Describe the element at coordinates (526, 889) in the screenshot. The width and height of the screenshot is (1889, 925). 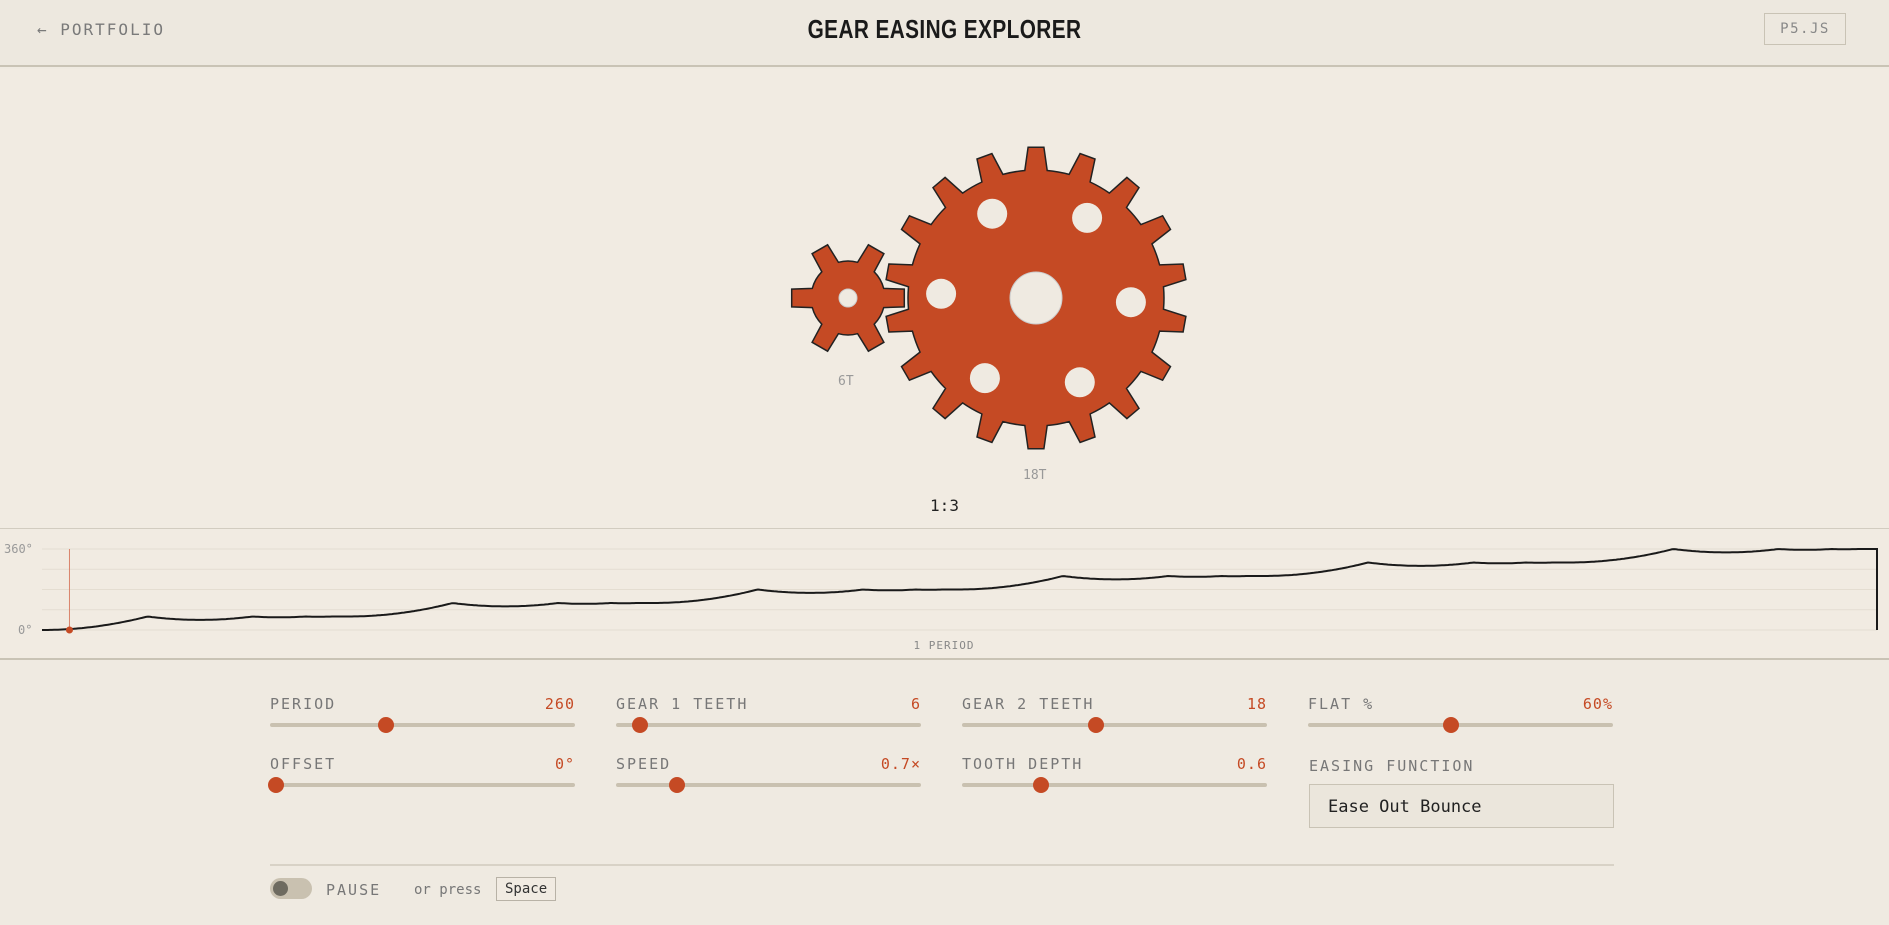
I see `space-key: Space` at that location.